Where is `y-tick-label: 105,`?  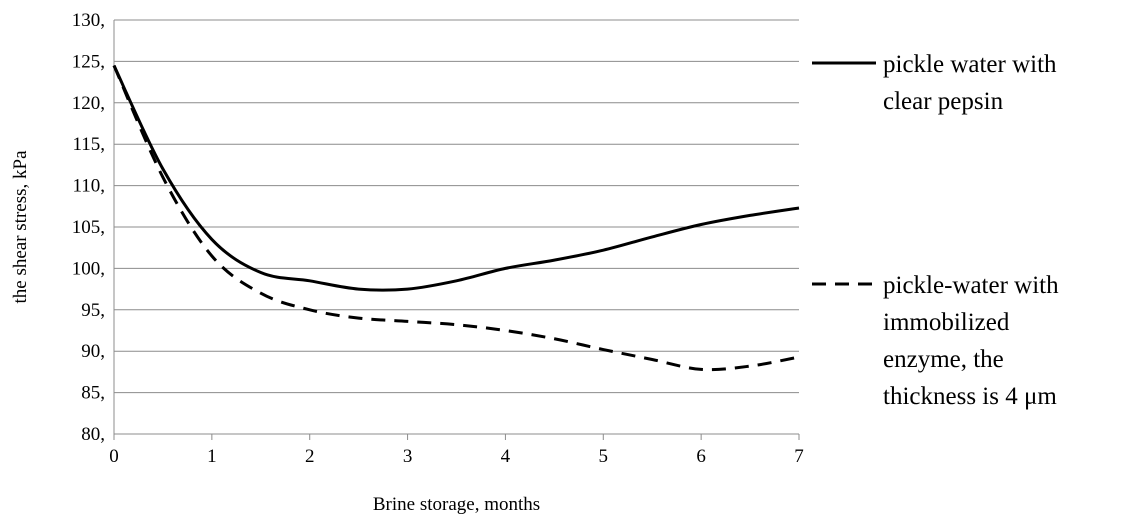
y-tick-label: 105, is located at coordinates (88, 227).